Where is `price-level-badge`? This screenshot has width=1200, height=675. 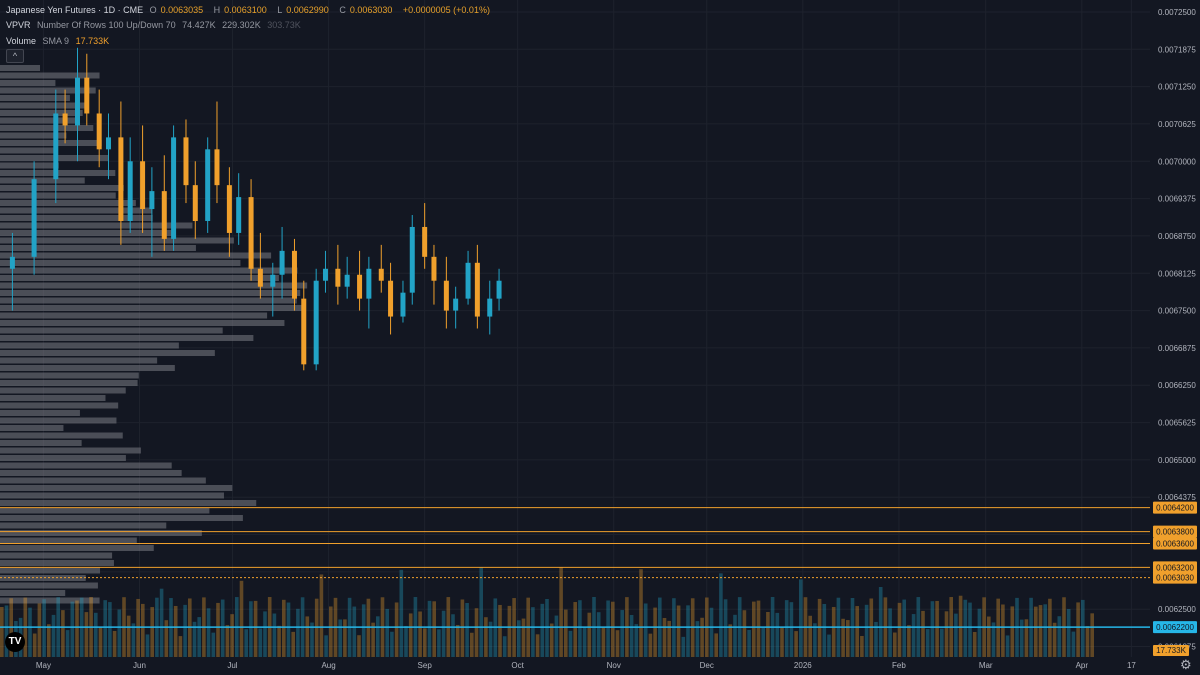
price-level-badge is located at coordinates (1175, 567).